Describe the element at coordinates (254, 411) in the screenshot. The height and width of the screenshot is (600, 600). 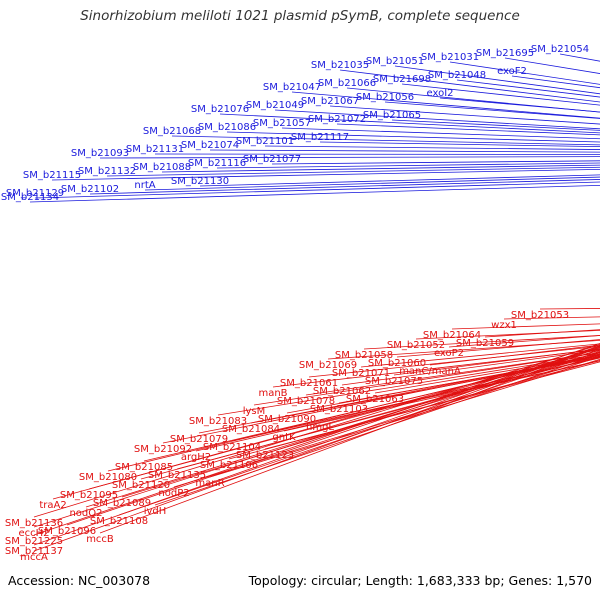
I see `reverse-gene-label: lysM` at that location.